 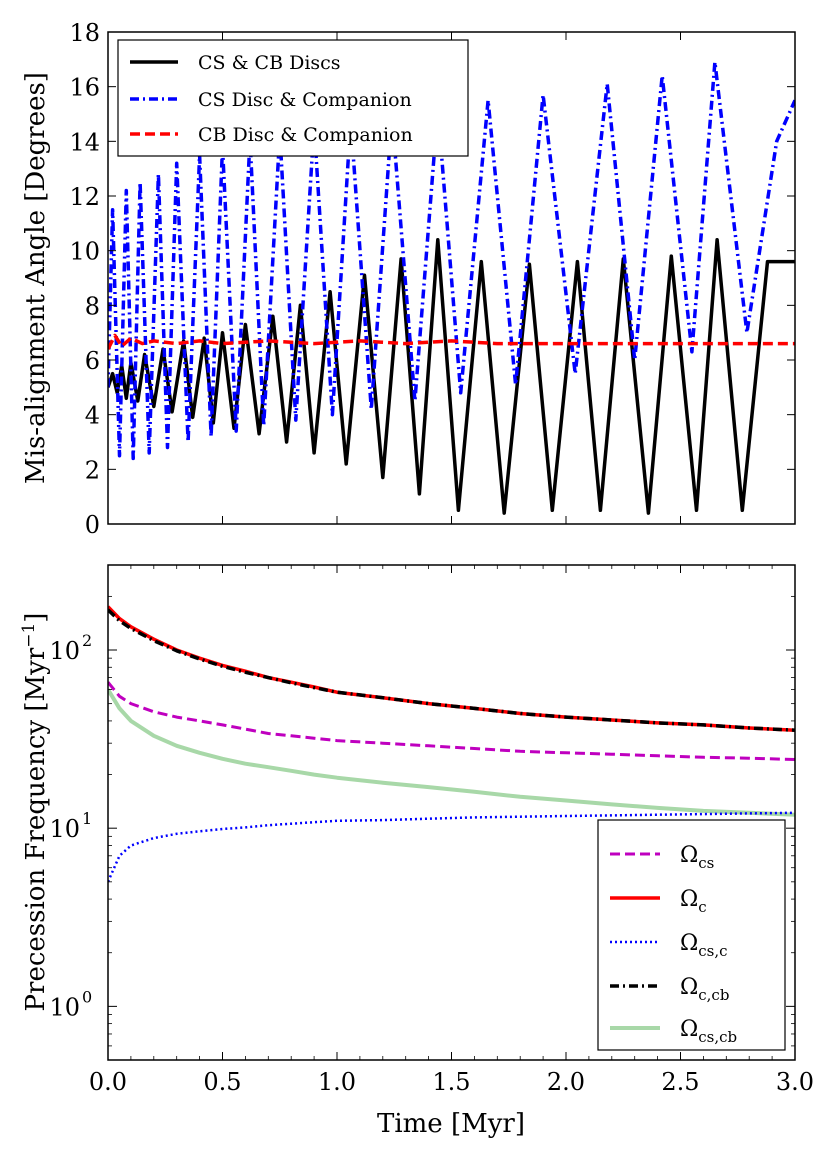 I want to click on legend-label-omega-subscript: c,cb, so click(x=713, y=995).